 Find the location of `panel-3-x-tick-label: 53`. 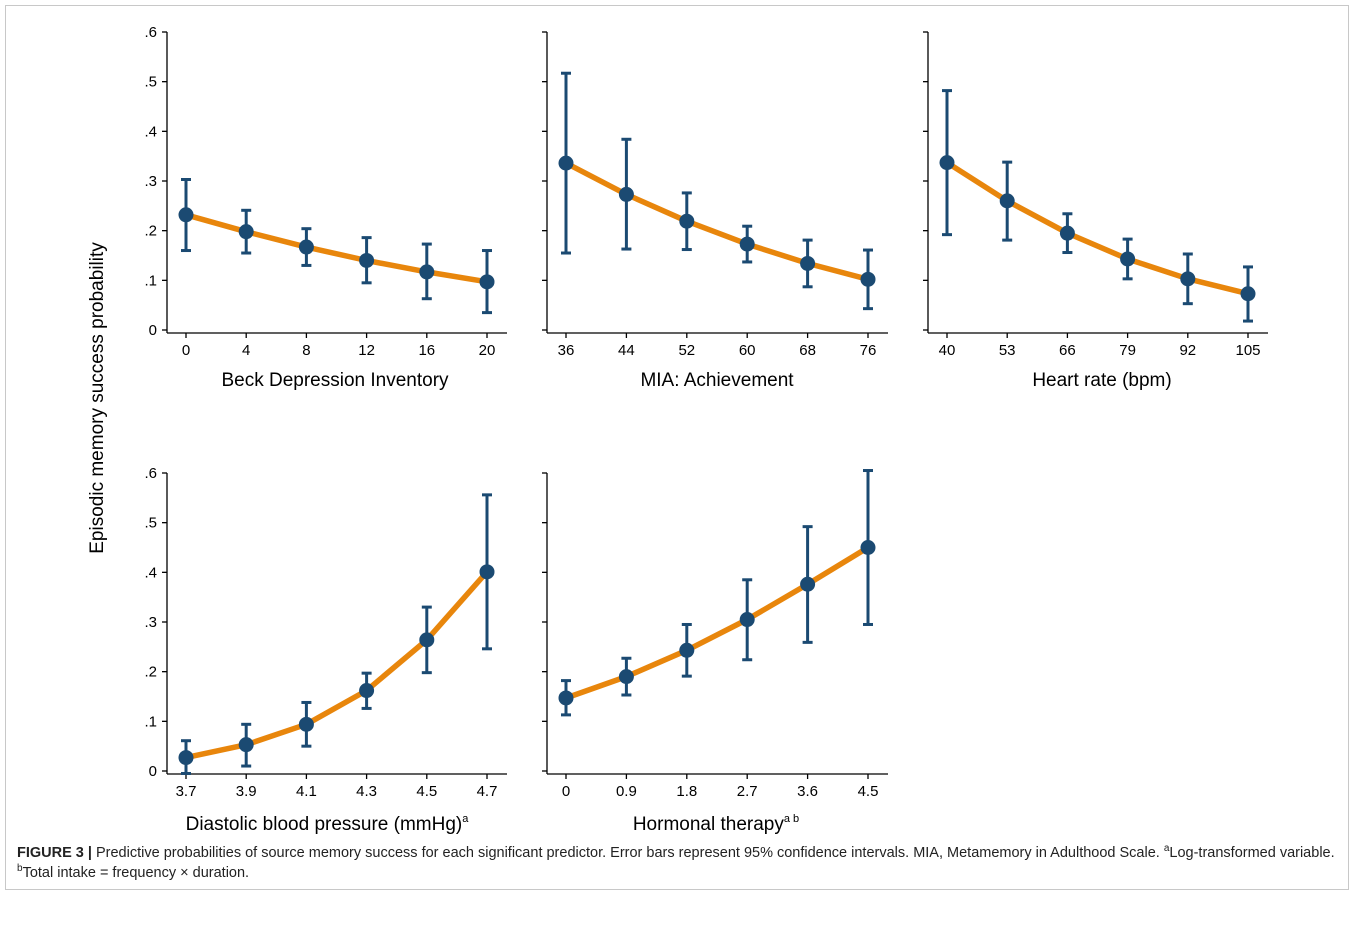

panel-3-x-tick-label: 53 is located at coordinates (1007, 350).